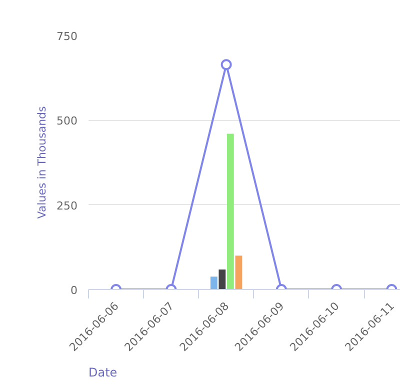 This screenshot has width=400, height=389. What do you see at coordinates (67, 36) in the screenshot?
I see `y-tick-label: 750` at bounding box center [67, 36].